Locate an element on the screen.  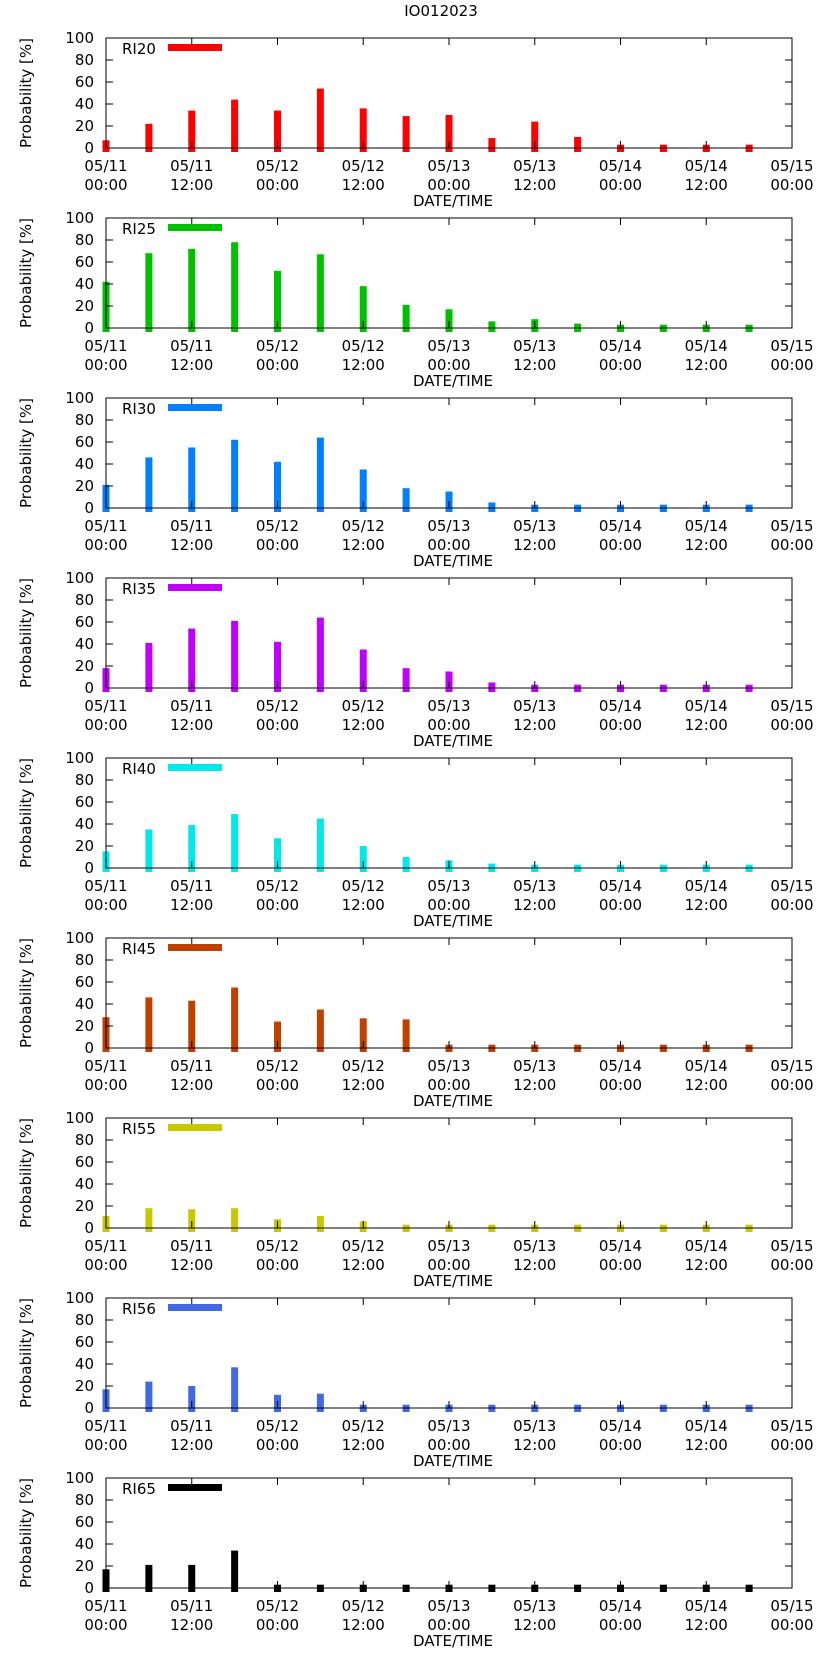
y-tick-label: 20 is located at coordinates (84, 1026).